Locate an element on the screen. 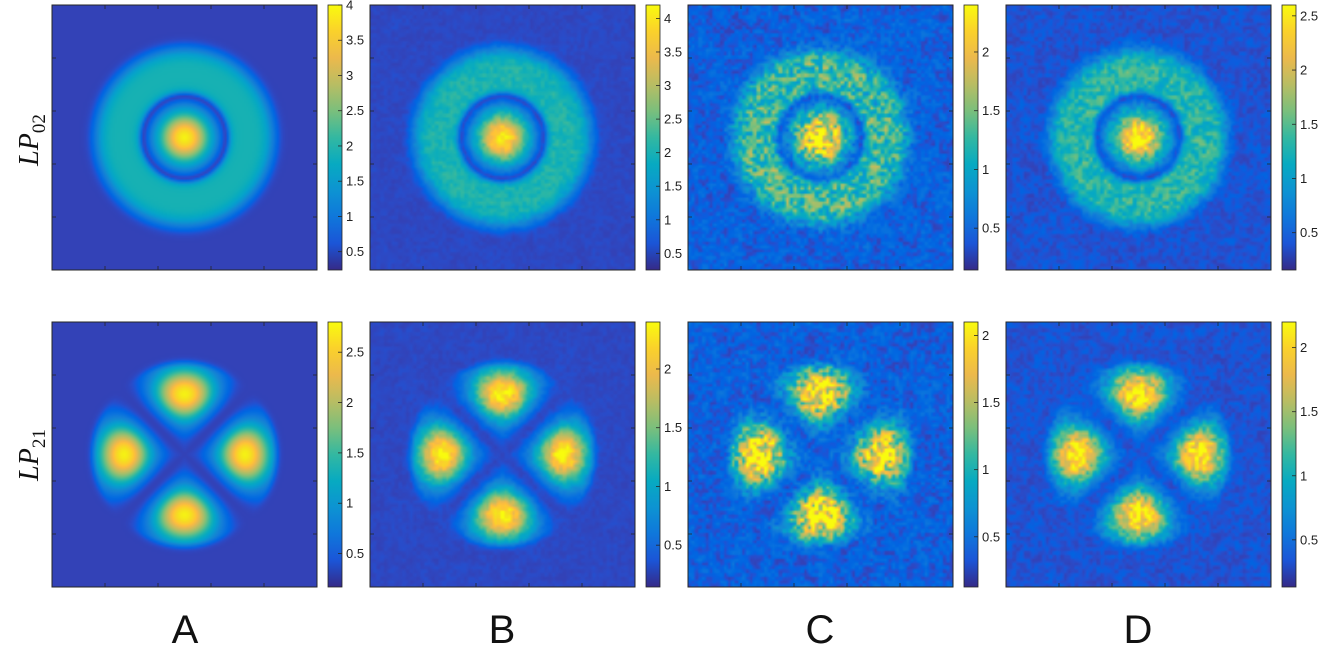  panel-a-row-2: 0.5 1 1.5 2 2.5 is located at coordinates (207, 454).